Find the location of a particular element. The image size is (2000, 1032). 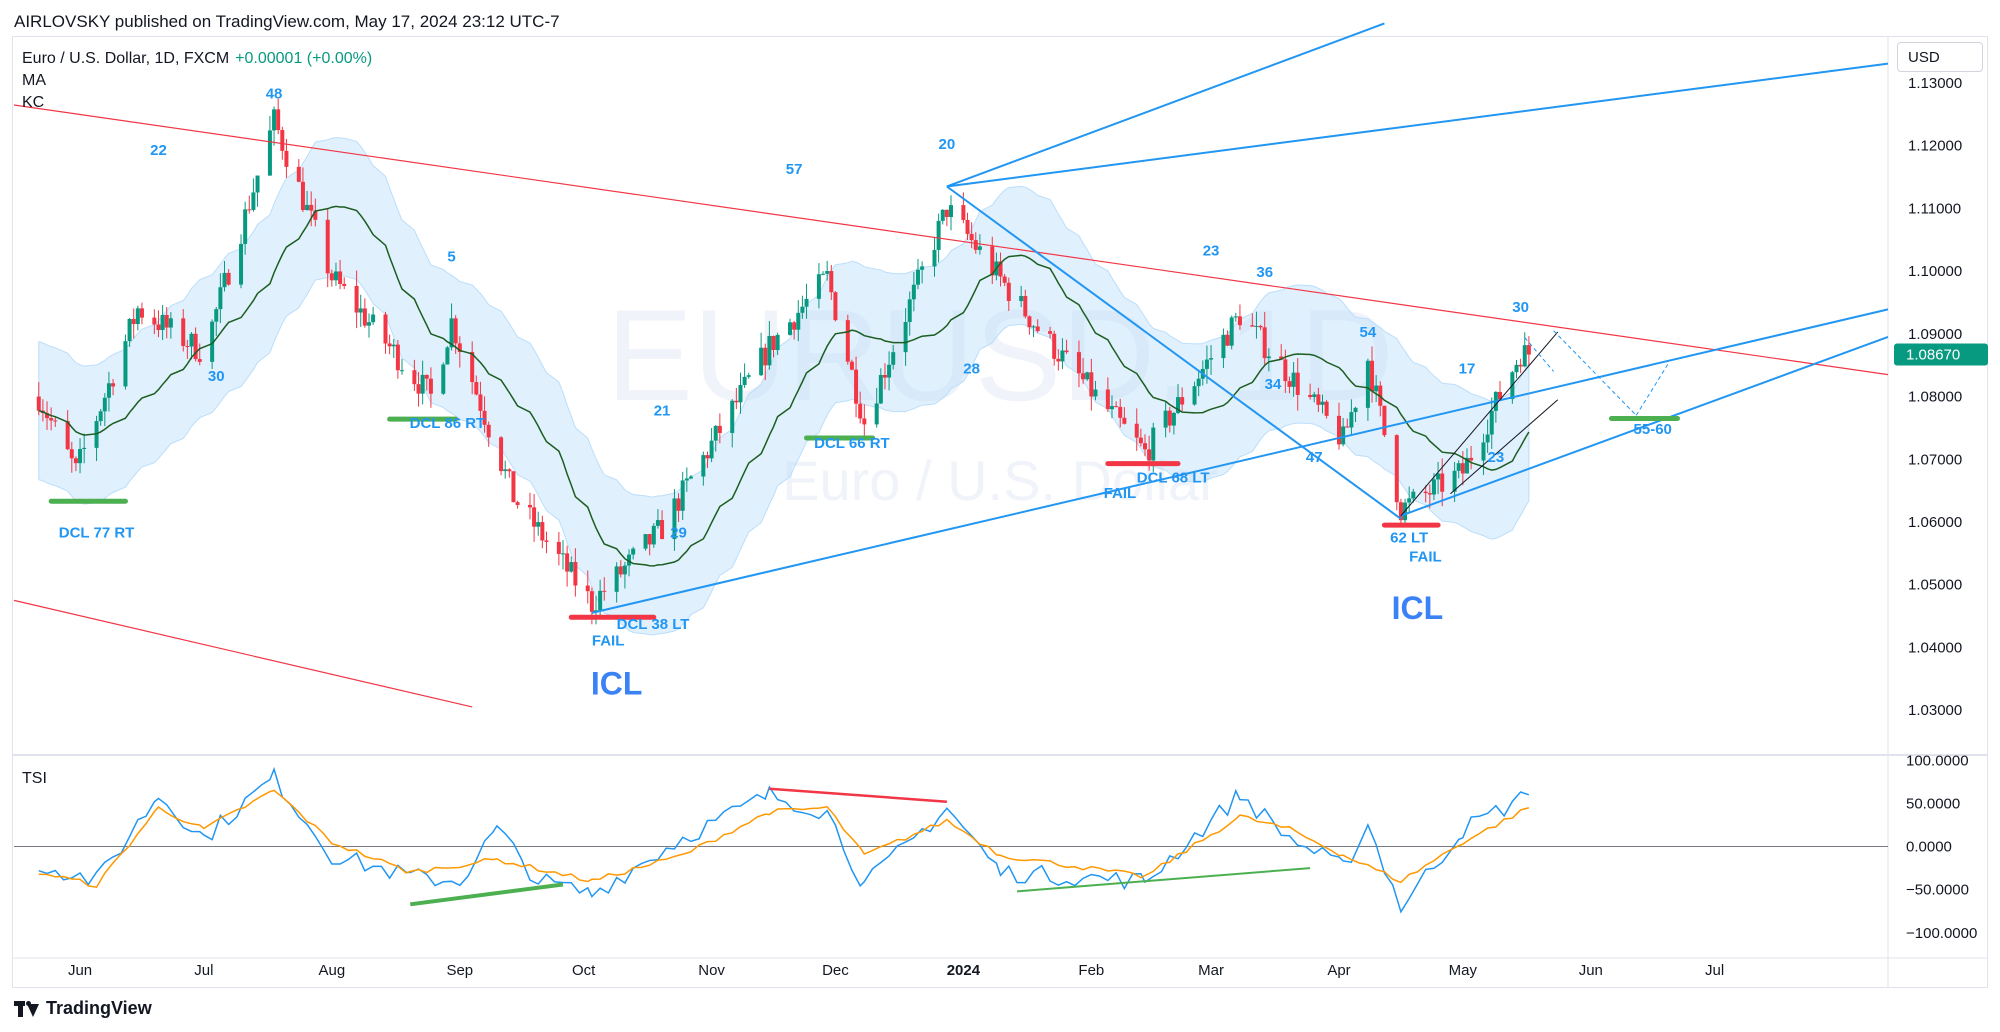

legend-ma: MA is located at coordinates (34, 80).